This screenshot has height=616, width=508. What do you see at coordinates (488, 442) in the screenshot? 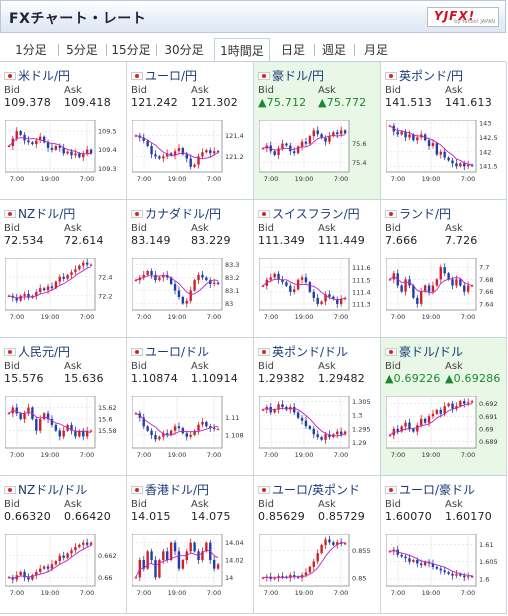
I see `y-tick-label: 0.689` at bounding box center [488, 442].